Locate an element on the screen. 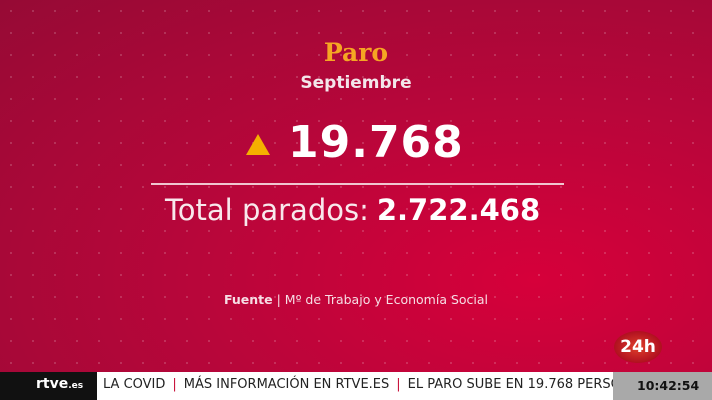 The height and width of the screenshot is (400, 712). source-label: Fuente is located at coordinates (248, 299).